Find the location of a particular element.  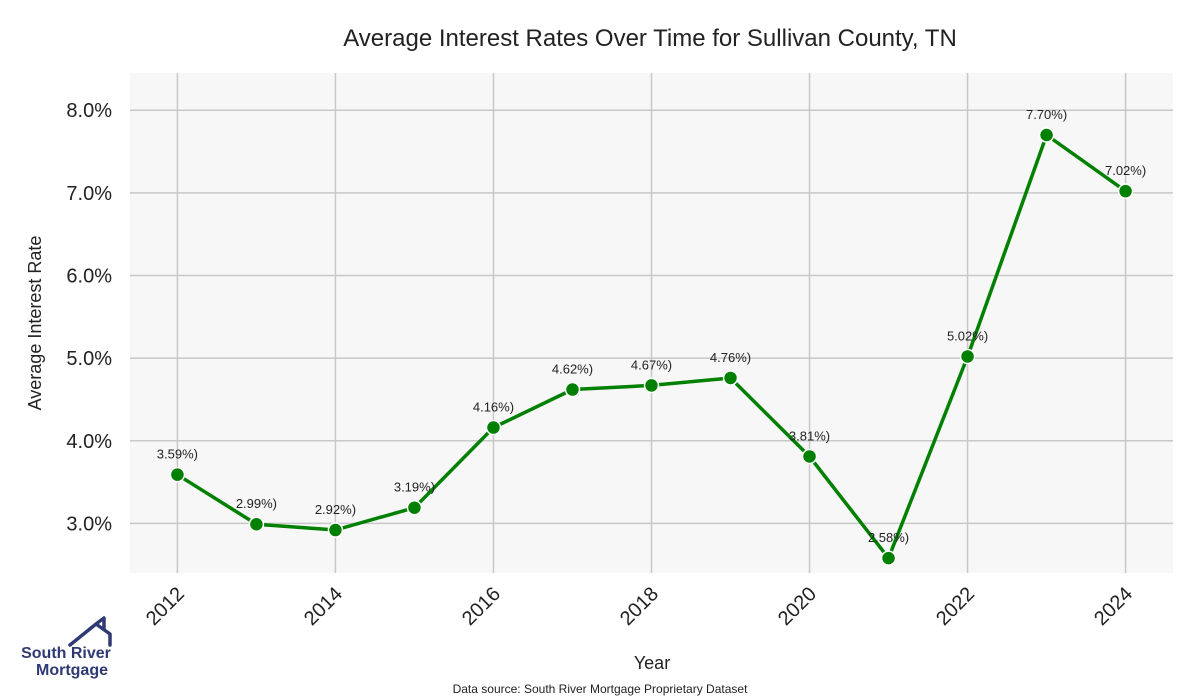

logo-line1: South River is located at coordinates (66, 653).